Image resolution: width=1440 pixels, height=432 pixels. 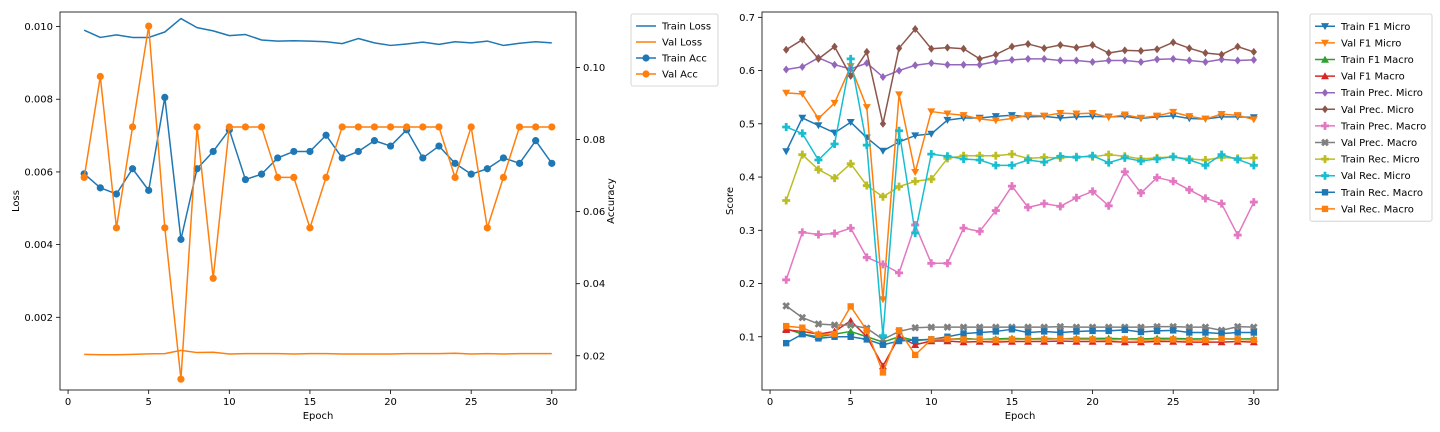 What do you see at coordinates (1020, 339) in the screenshot?
I see `series-val-rec-macro` at bounding box center [1020, 339].